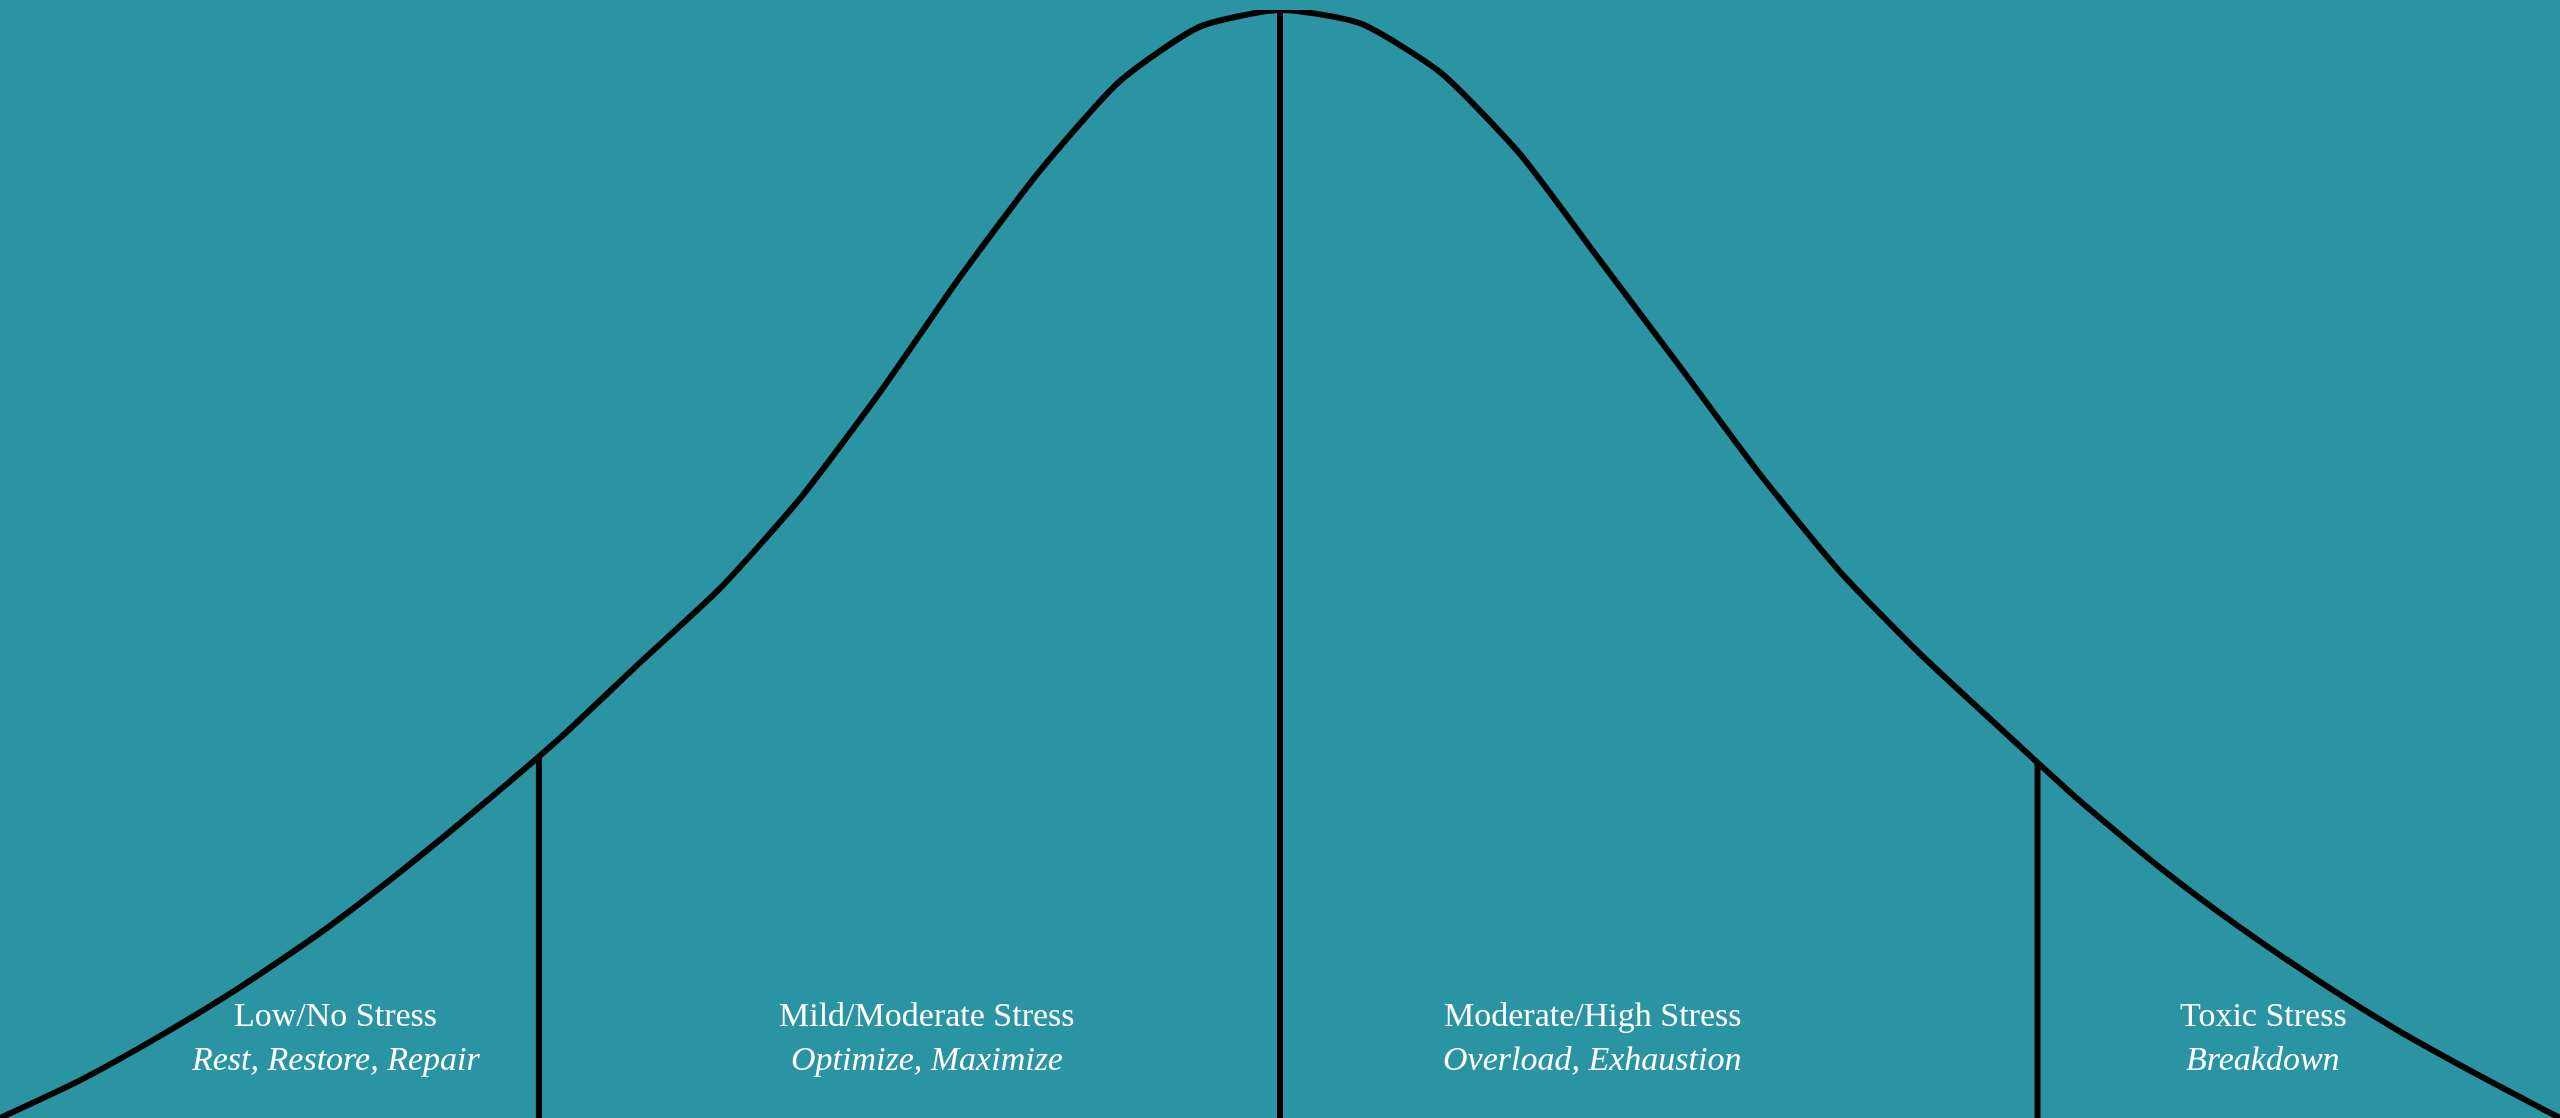 Image resolution: width=2560 pixels, height=1118 pixels. Describe the element at coordinates (336, 1014) in the screenshot. I see `annotation: Low/No Stress` at that location.